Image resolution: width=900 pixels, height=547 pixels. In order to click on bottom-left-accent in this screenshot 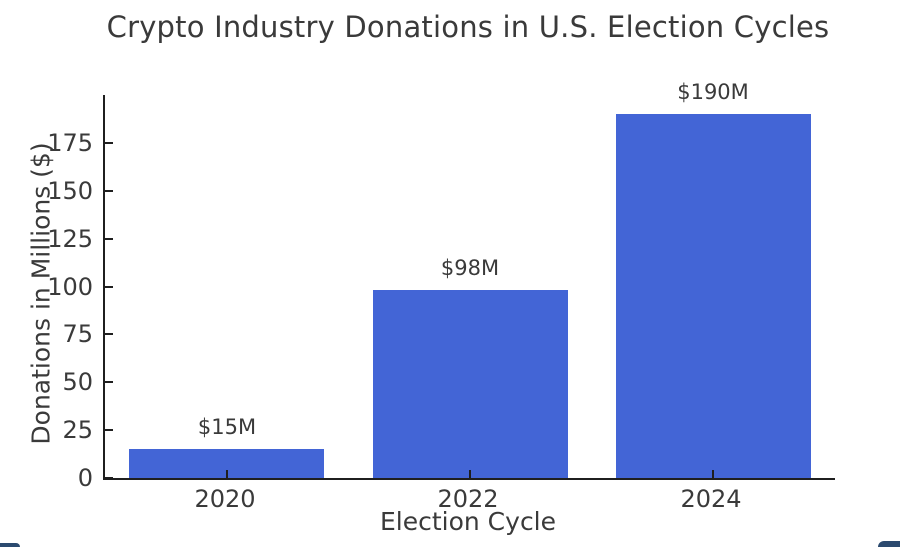, I will do `click(10, 545)`.